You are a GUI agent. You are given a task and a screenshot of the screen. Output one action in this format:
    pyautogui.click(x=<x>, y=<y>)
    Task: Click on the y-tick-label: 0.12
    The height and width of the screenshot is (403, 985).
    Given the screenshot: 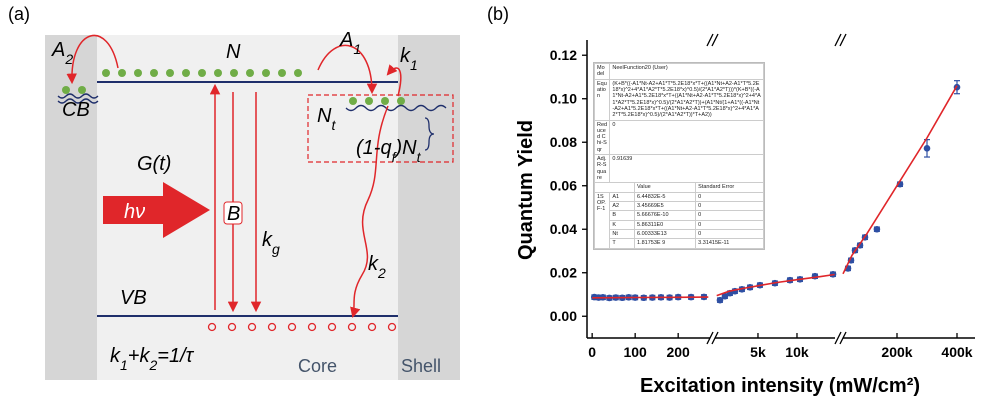 What is the action you would take?
    pyautogui.click(x=563, y=55)
    